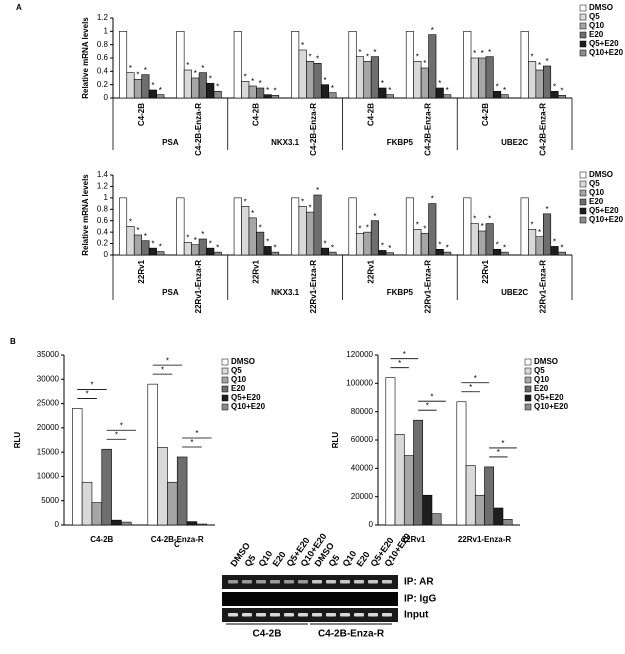 This screenshot has height=654, width=625. What do you see at coordinates (246, 397) in the screenshot?
I see `legend-label: Q5+E20` at bounding box center [246, 397].